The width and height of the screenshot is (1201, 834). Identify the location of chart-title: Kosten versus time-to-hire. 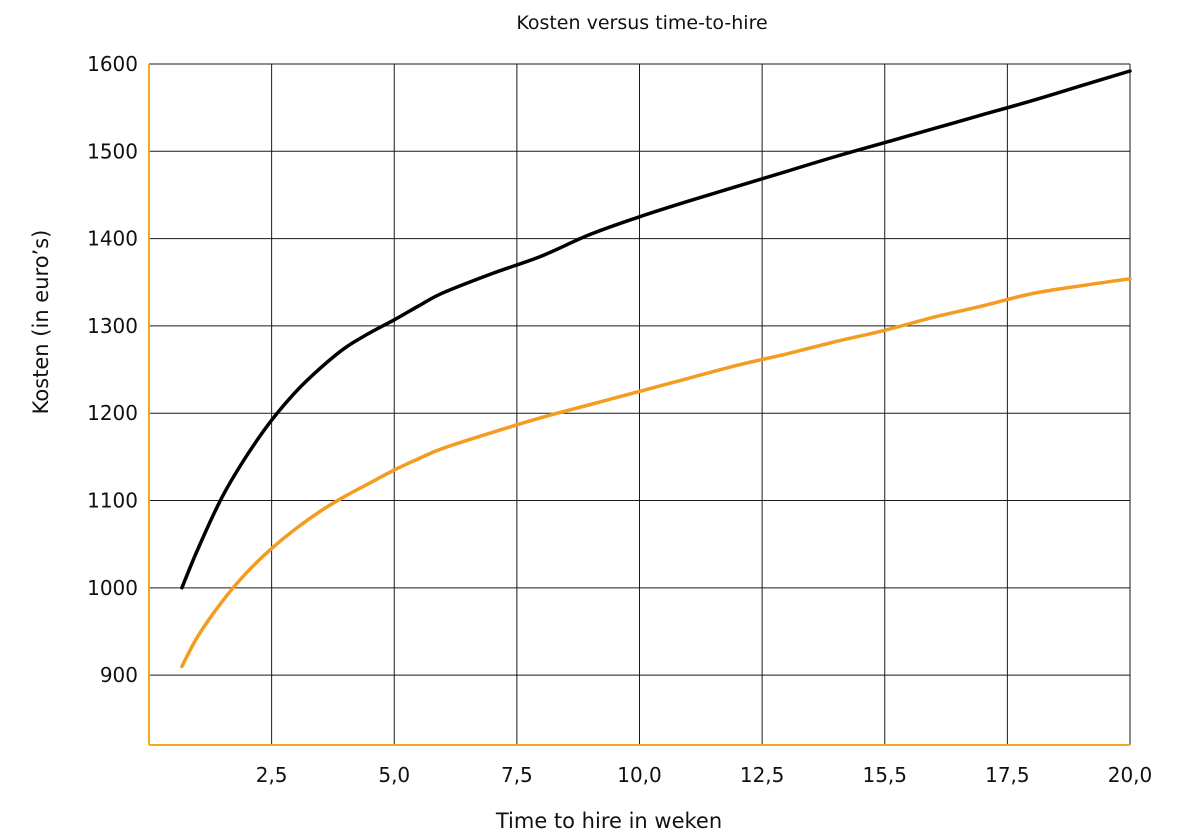
(641, 23).